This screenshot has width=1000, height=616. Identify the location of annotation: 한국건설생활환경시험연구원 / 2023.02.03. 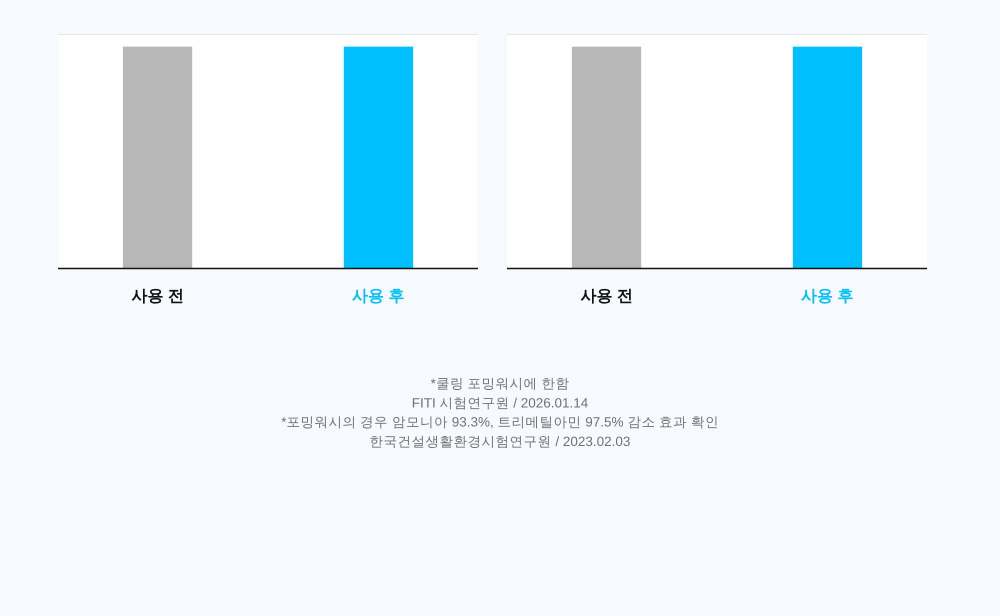
(500, 441).